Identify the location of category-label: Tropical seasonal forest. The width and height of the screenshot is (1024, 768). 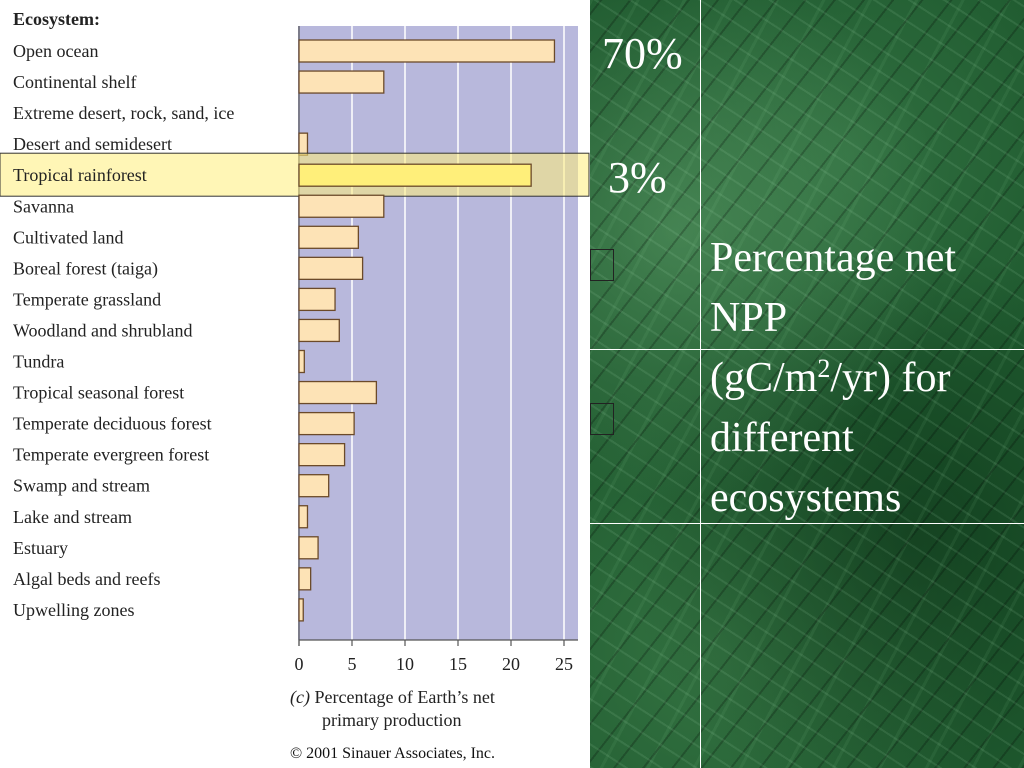
(98, 393).